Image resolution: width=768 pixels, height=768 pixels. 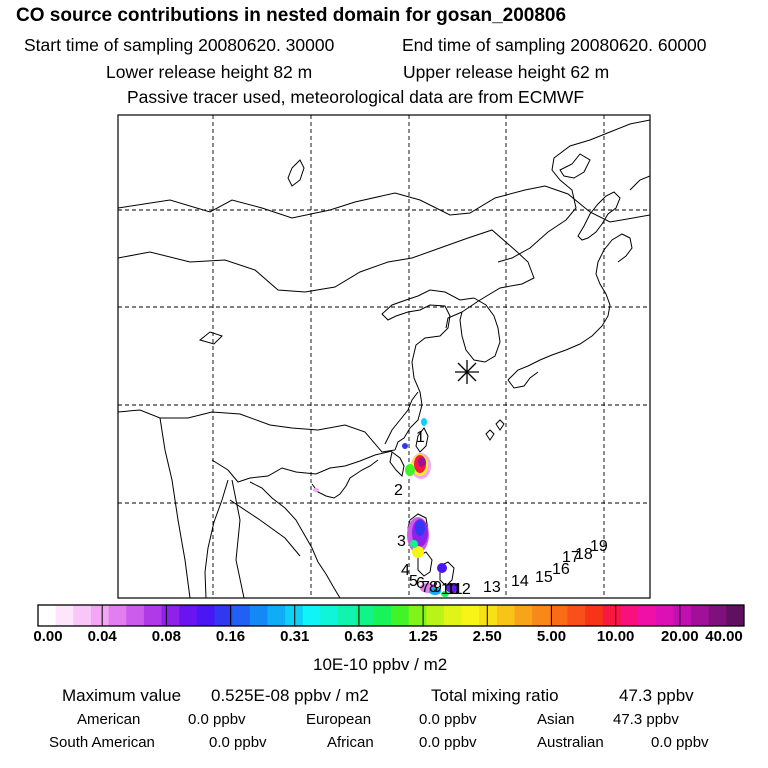 What do you see at coordinates (454, 589) in the screenshot?
I see `trajectory-label: 11` at bounding box center [454, 589].